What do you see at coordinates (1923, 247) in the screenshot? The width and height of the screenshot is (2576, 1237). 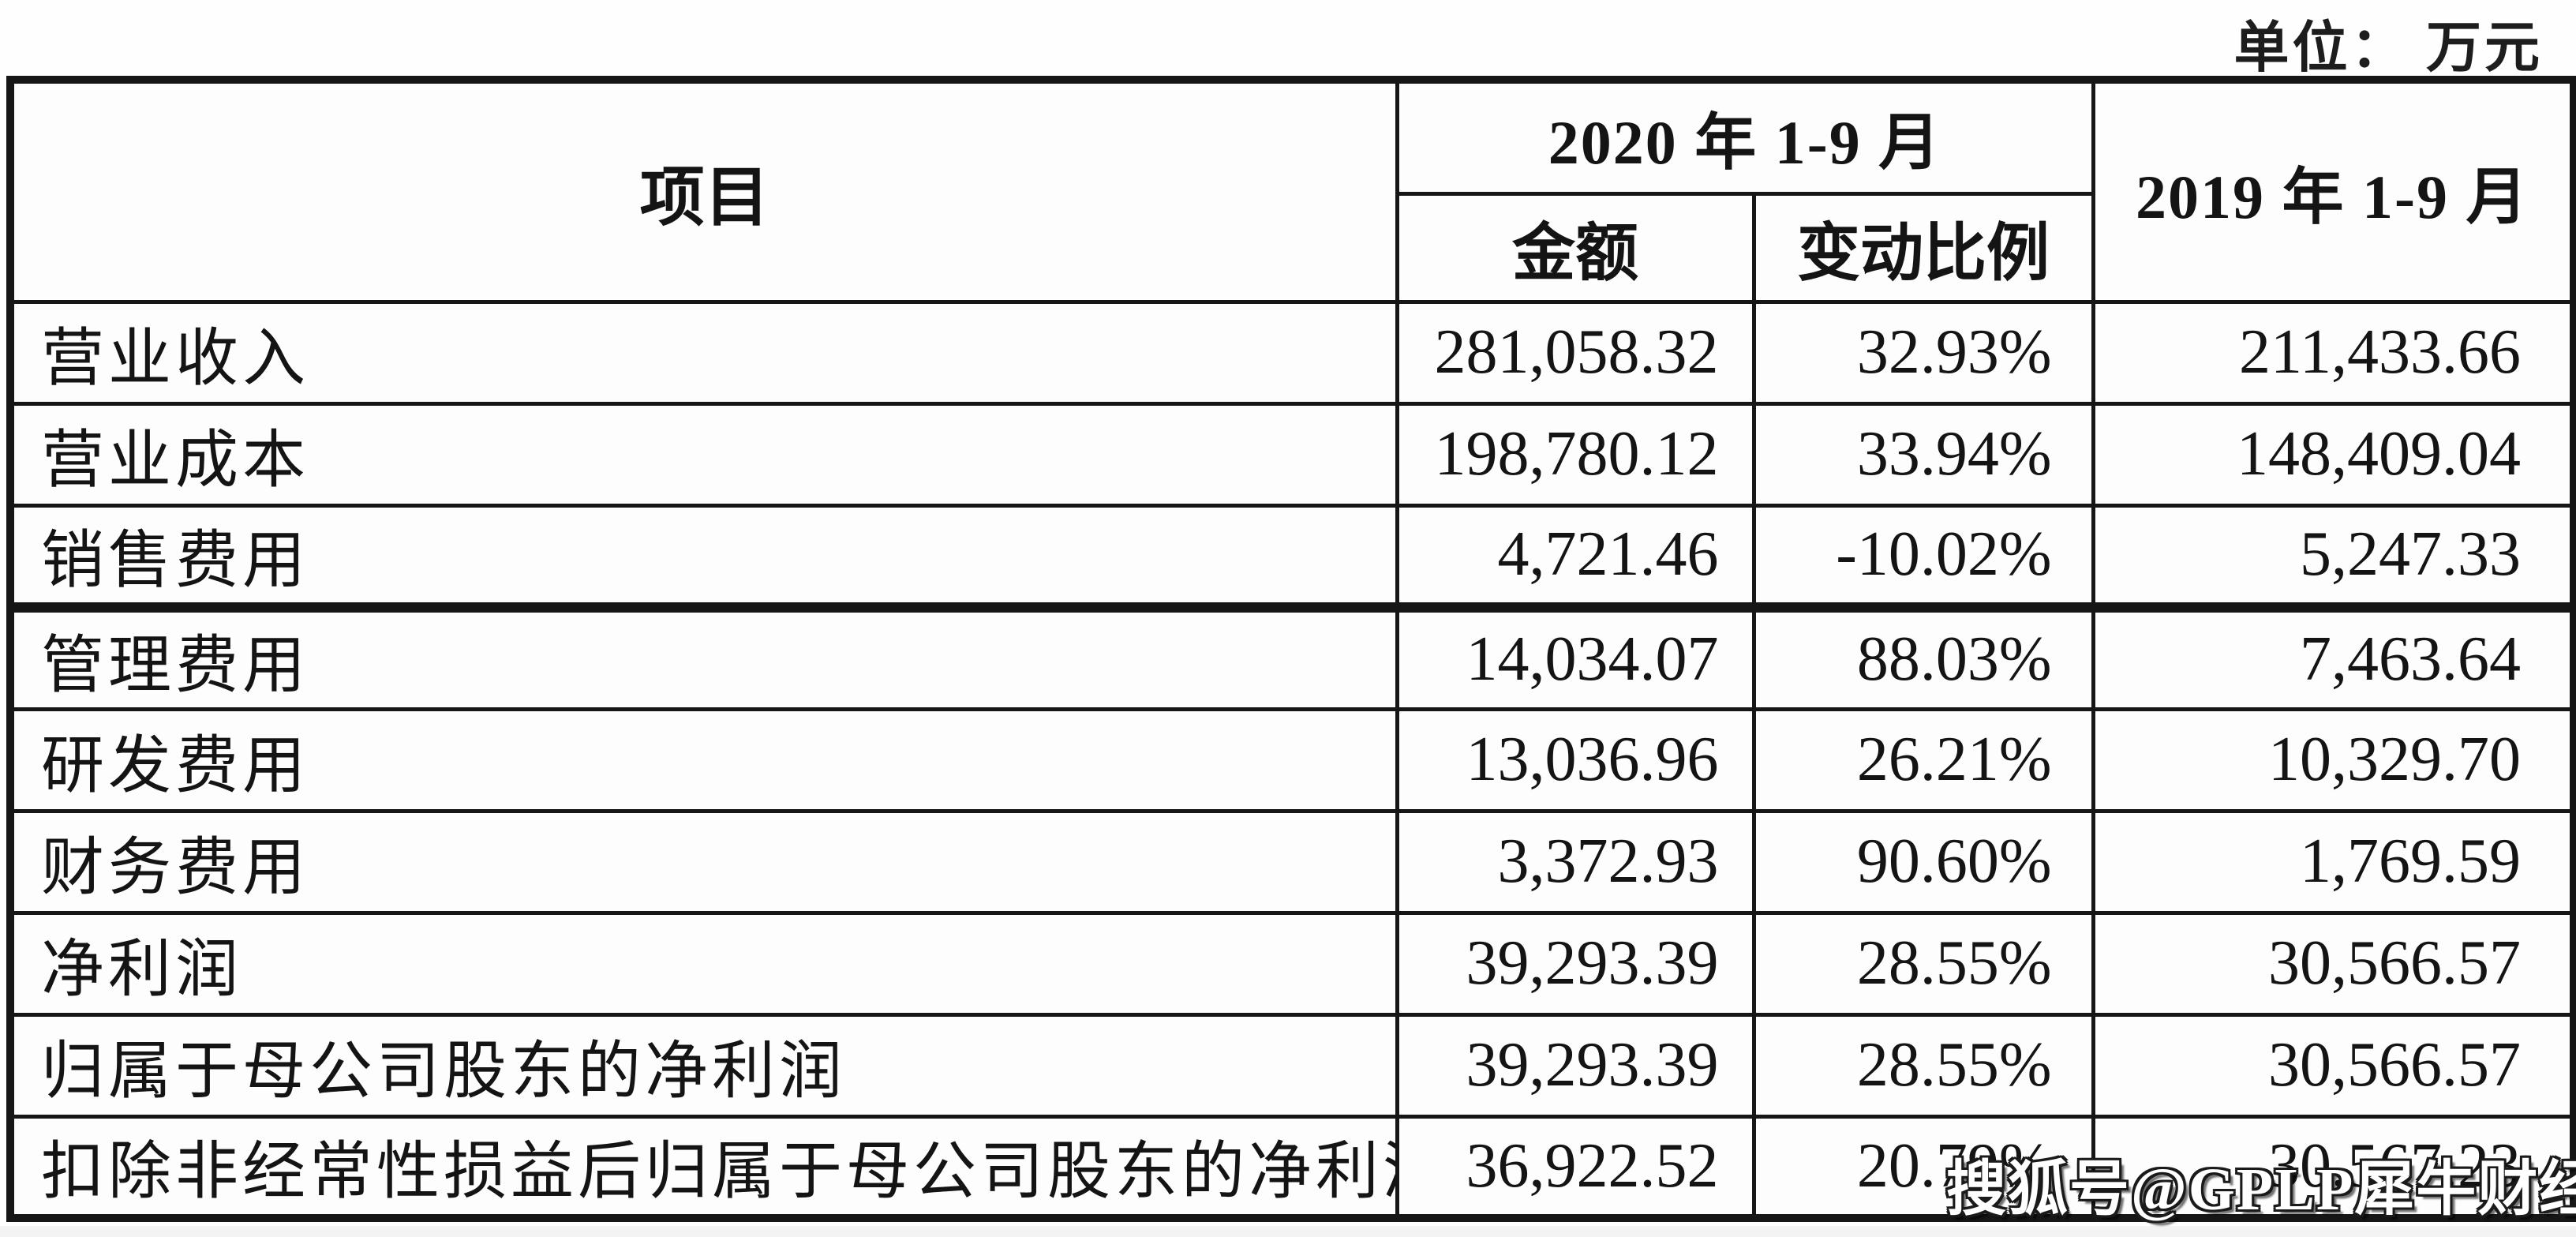 I see `col-header-change-ratio: 变动比例` at bounding box center [1923, 247].